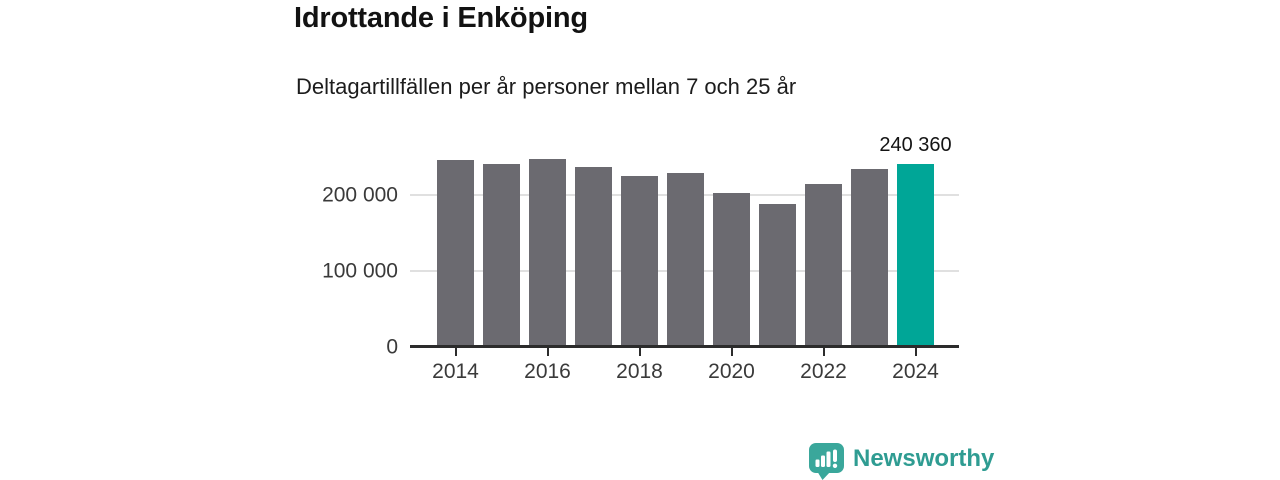 The width and height of the screenshot is (1280, 480). Describe the element at coordinates (593, 256) in the screenshot. I see `bar-2017` at that location.